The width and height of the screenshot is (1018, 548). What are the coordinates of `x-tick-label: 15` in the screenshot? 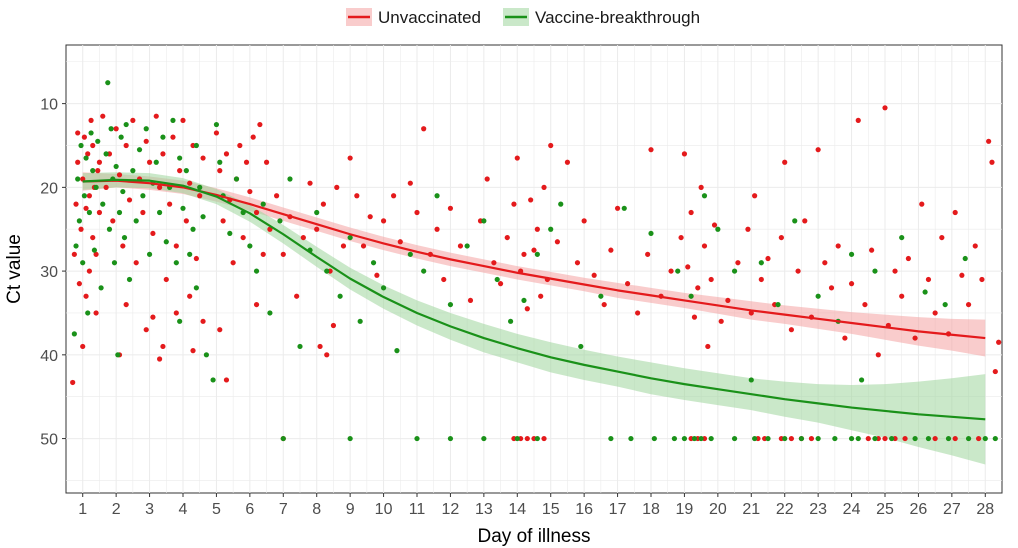 It's located at (551, 509).